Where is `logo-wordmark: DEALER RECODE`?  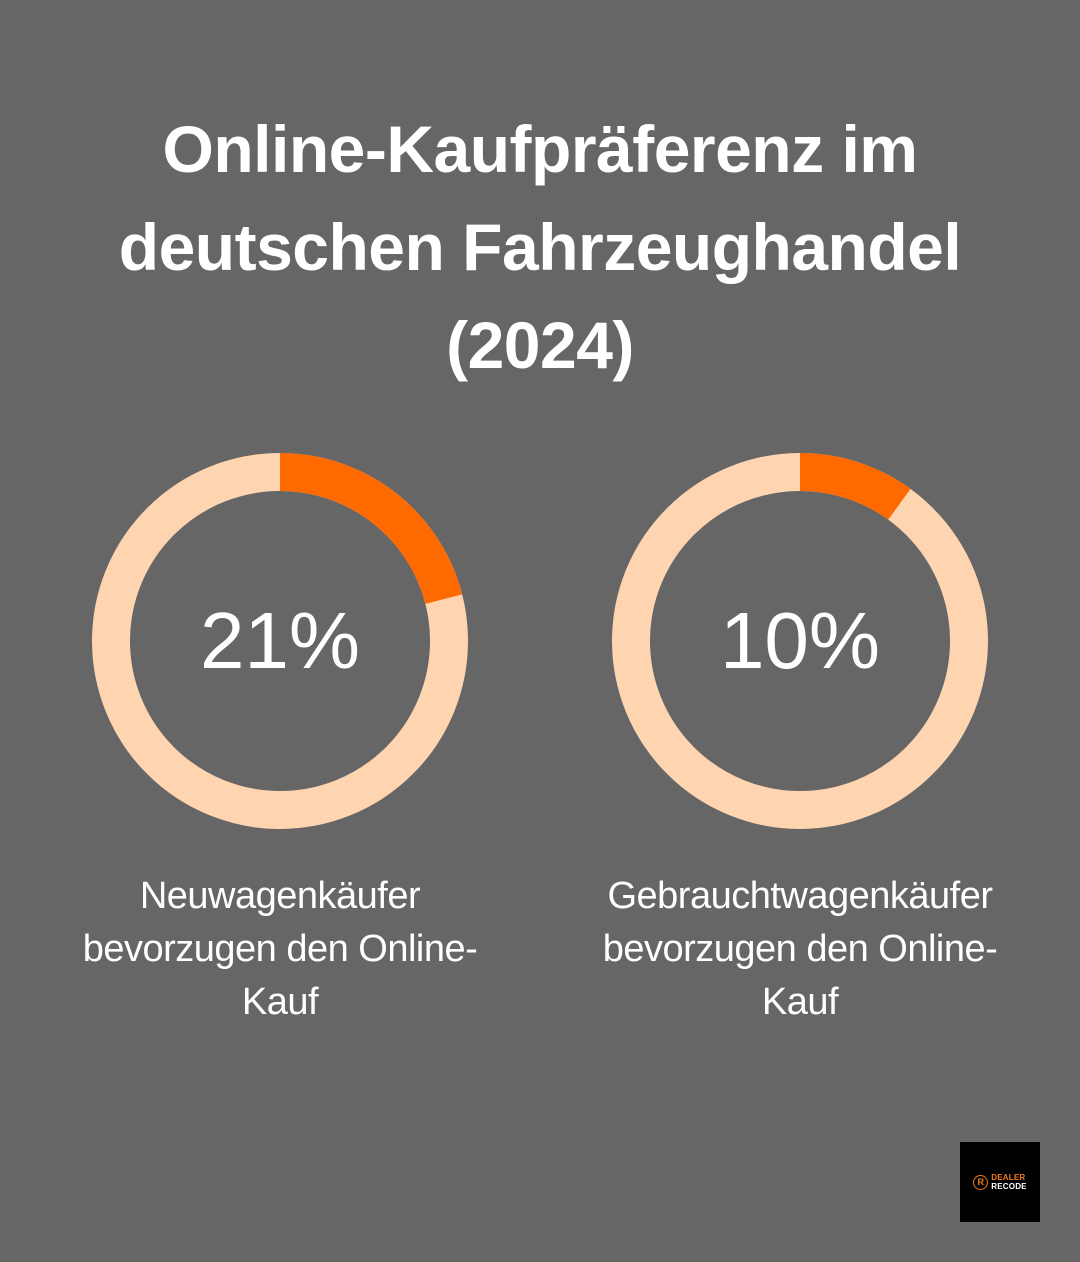
logo-wordmark: DEALER RECODE is located at coordinates (1008, 1182).